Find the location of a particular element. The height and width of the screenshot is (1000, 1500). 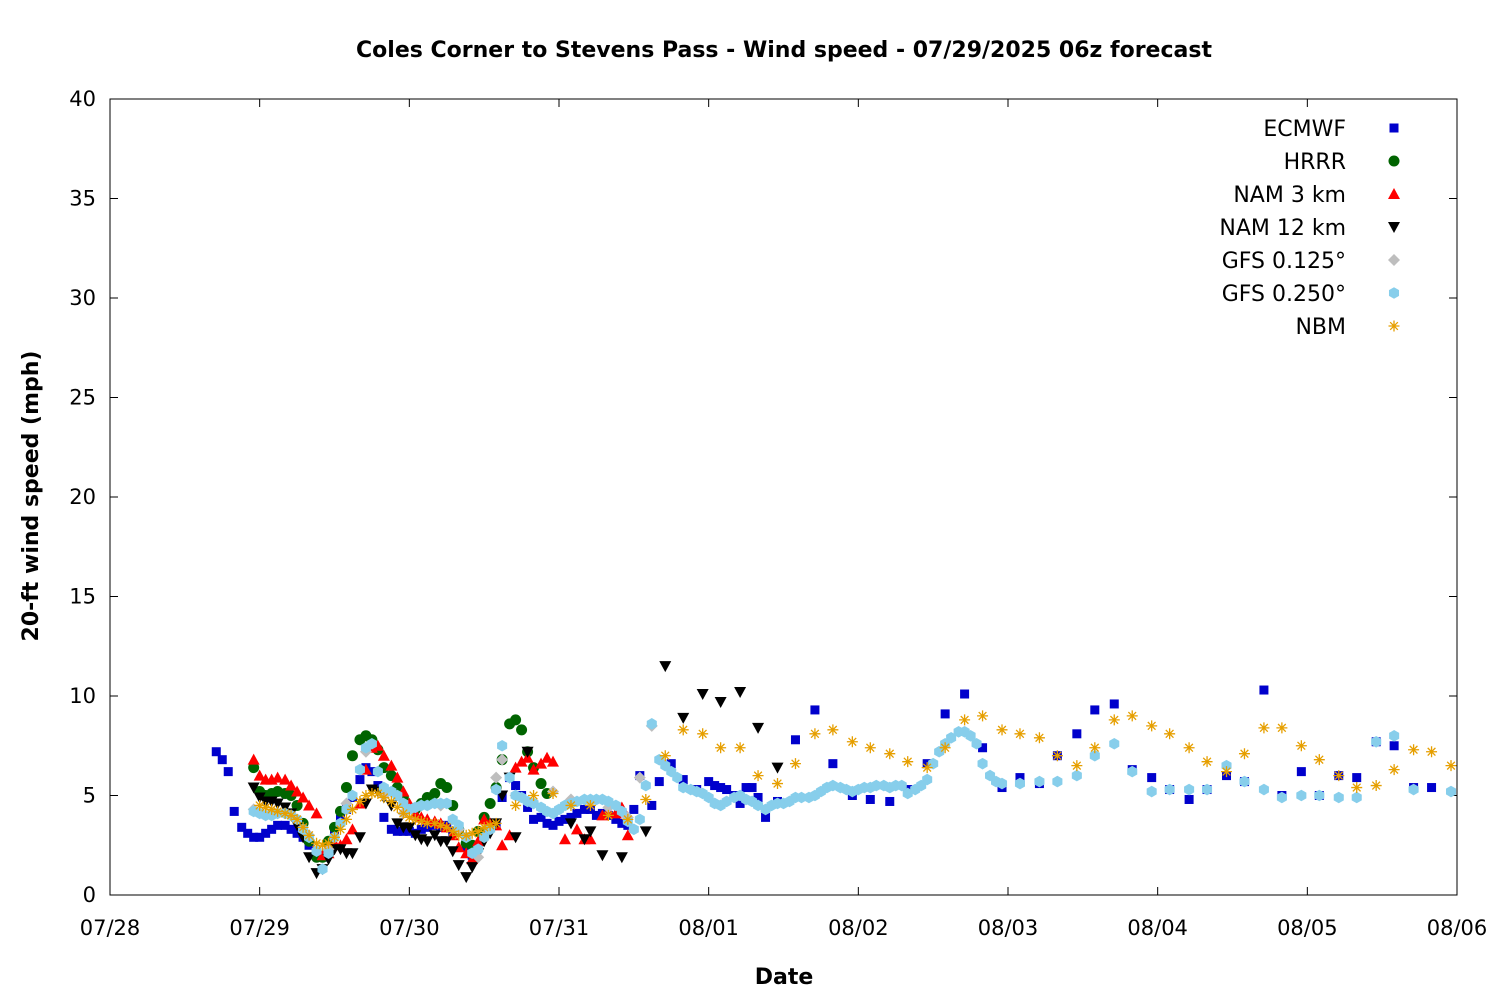

legend-label: GFS 0.250° is located at coordinates (1284, 294).